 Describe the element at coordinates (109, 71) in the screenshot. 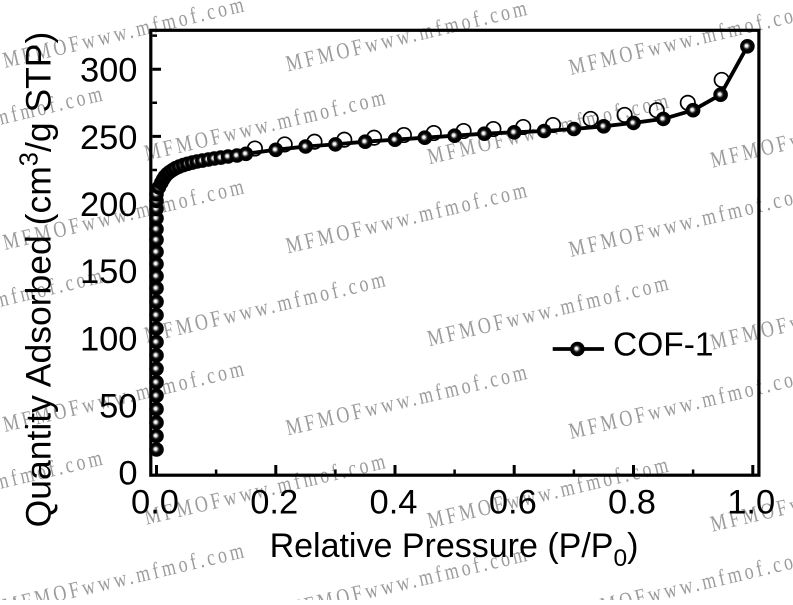

I see `svg-text: 300` at that location.